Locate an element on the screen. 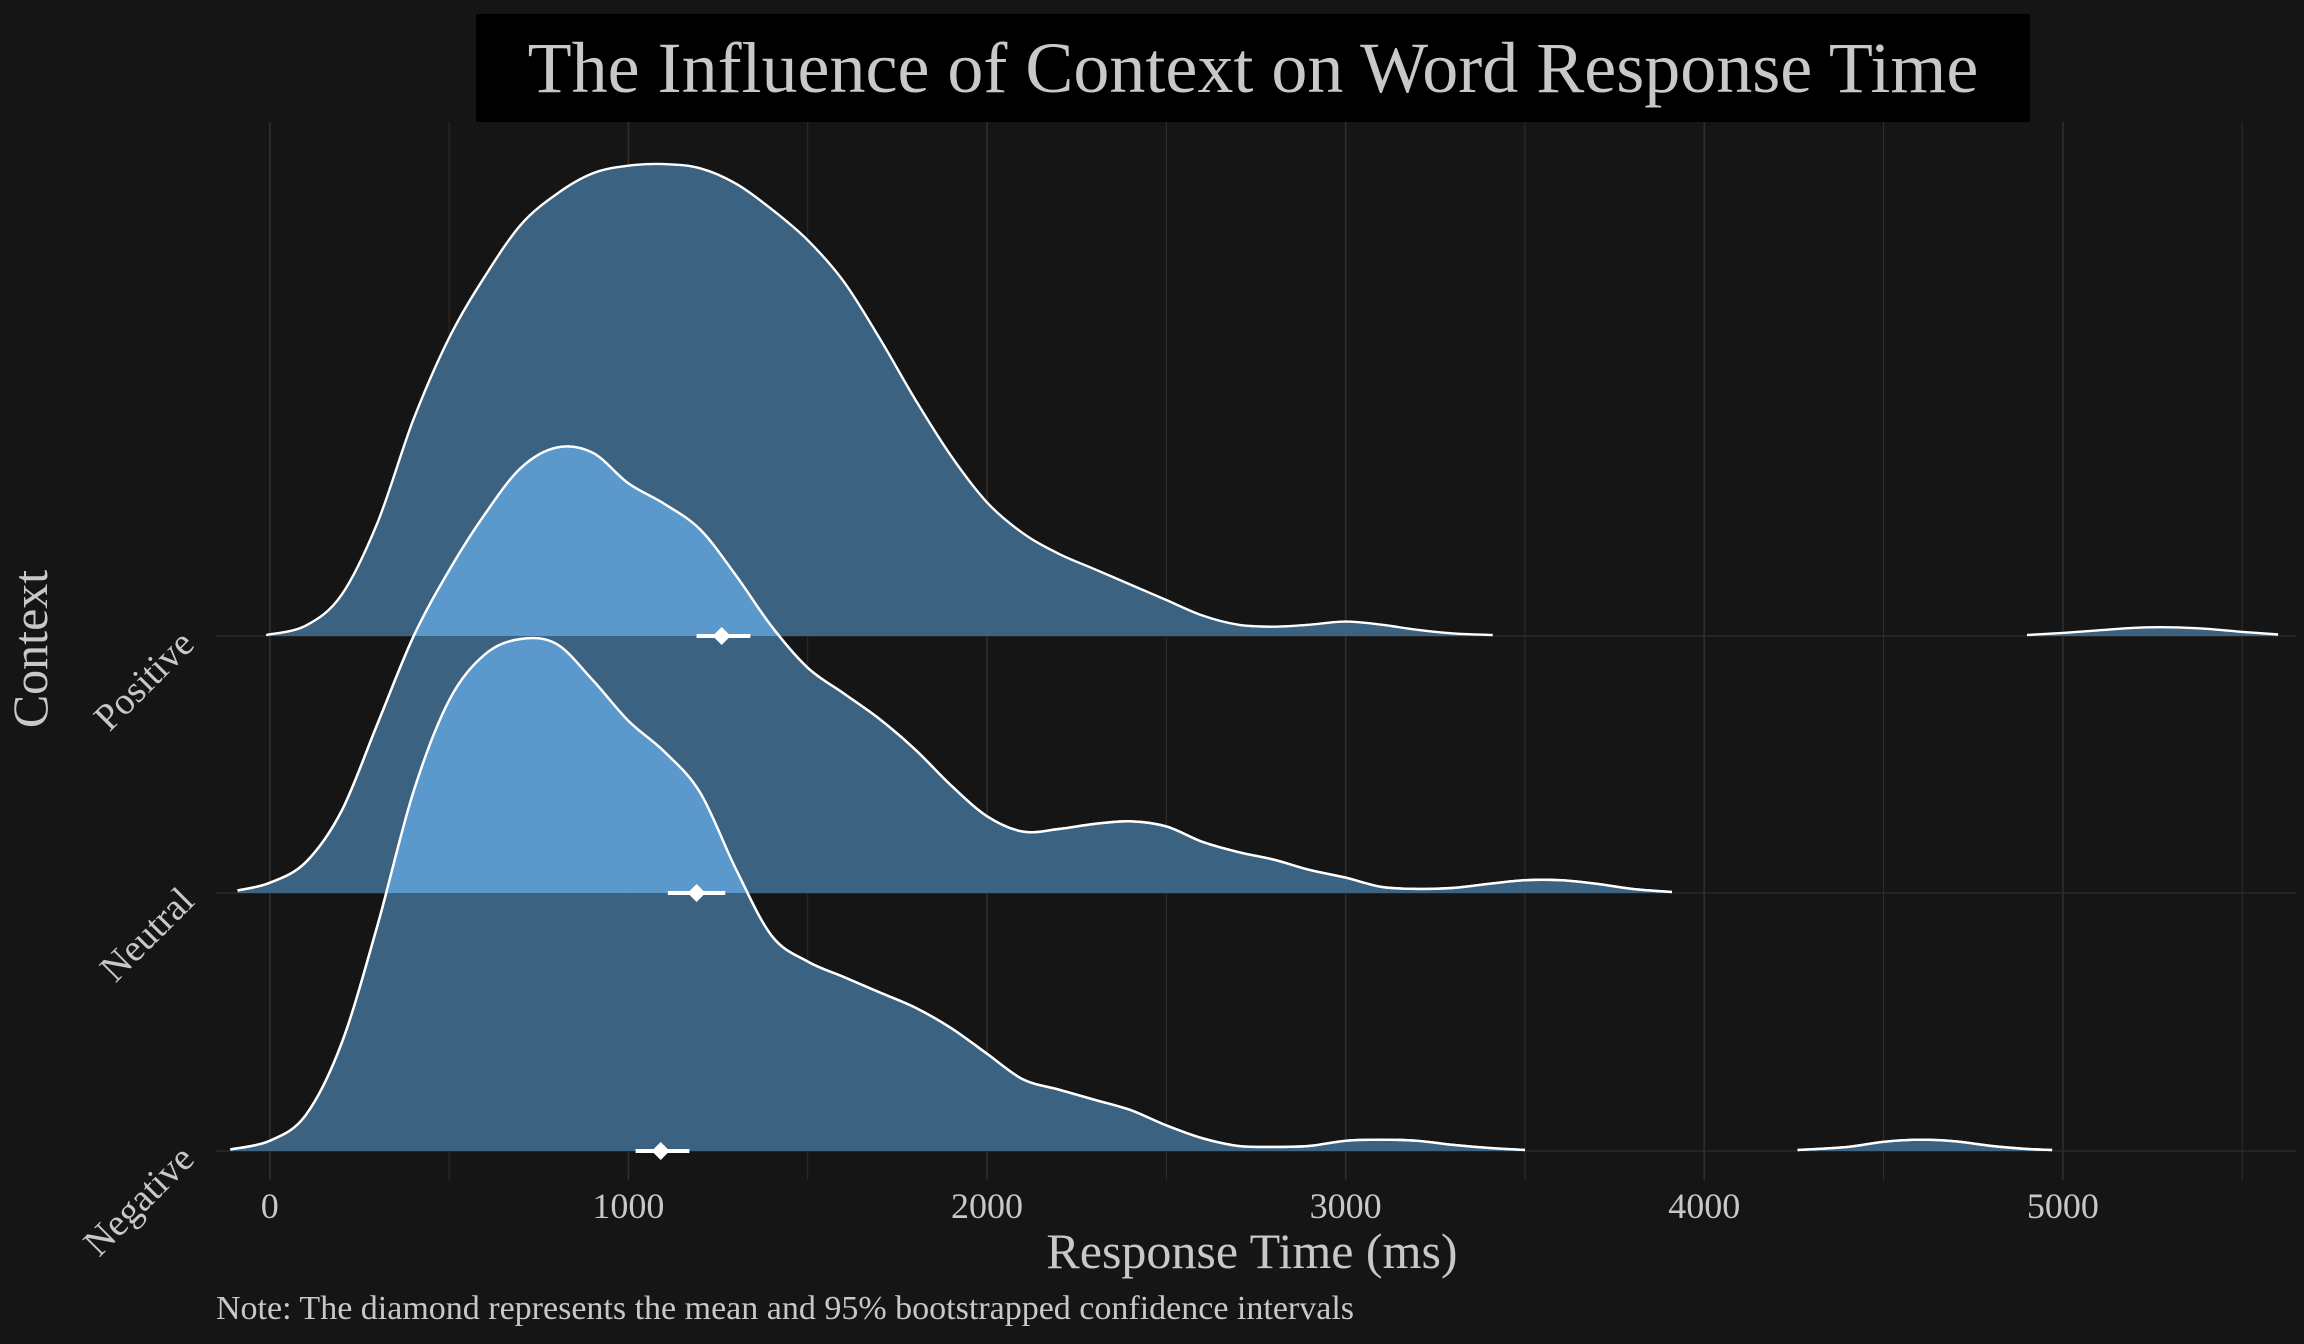 The width and height of the screenshot is (2304, 1344). ridge-fill-negative is located at coordinates (1925, 1145).